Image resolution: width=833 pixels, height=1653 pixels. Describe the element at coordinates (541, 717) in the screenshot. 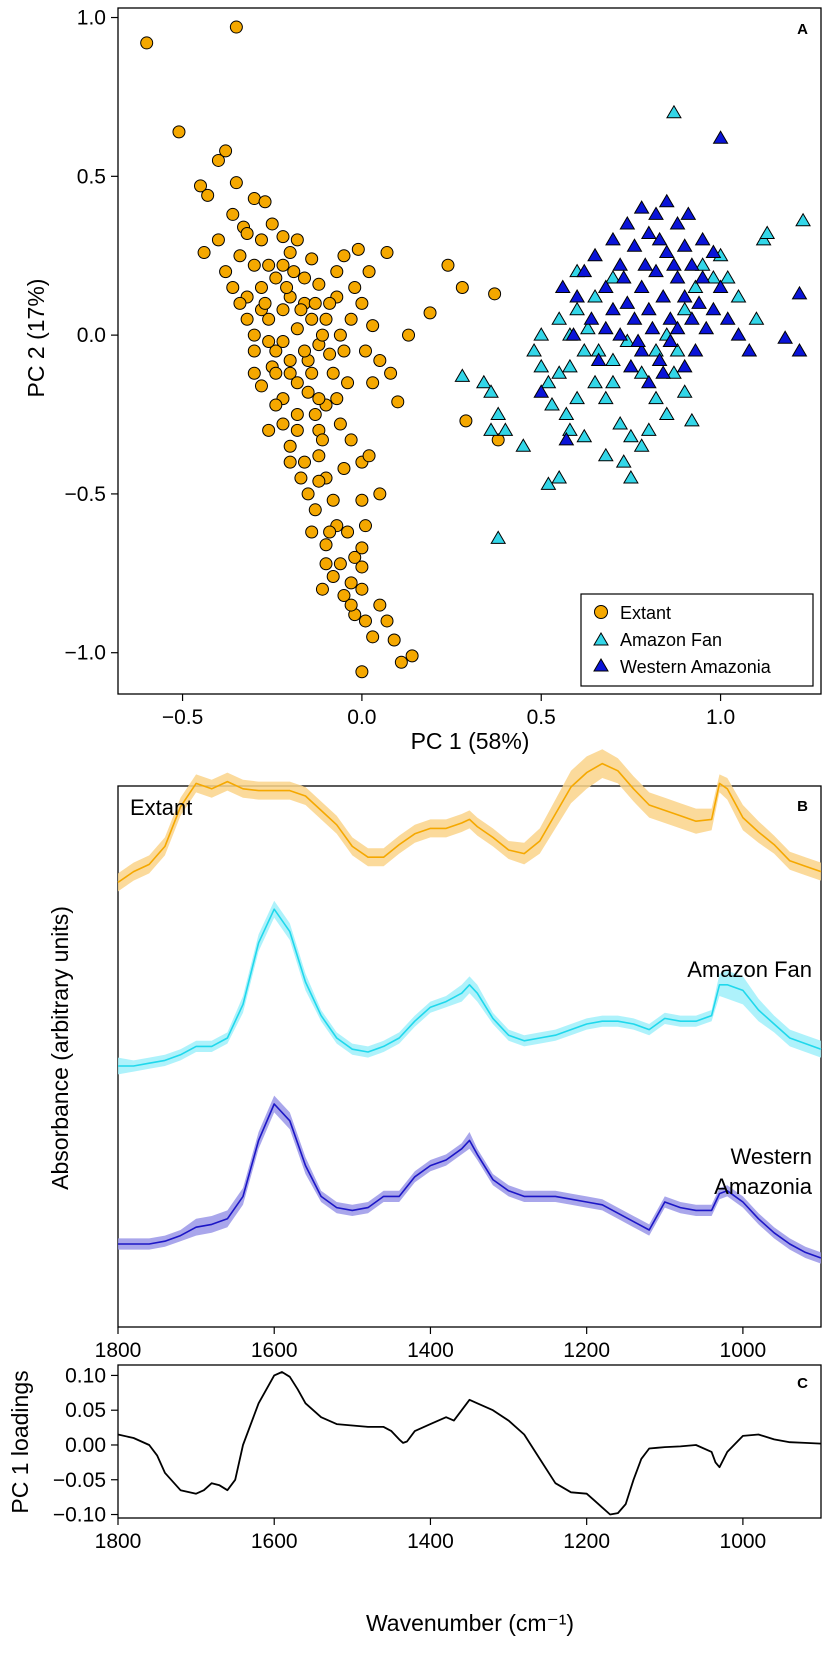

I see `x-tick-label: 0.5` at that location.